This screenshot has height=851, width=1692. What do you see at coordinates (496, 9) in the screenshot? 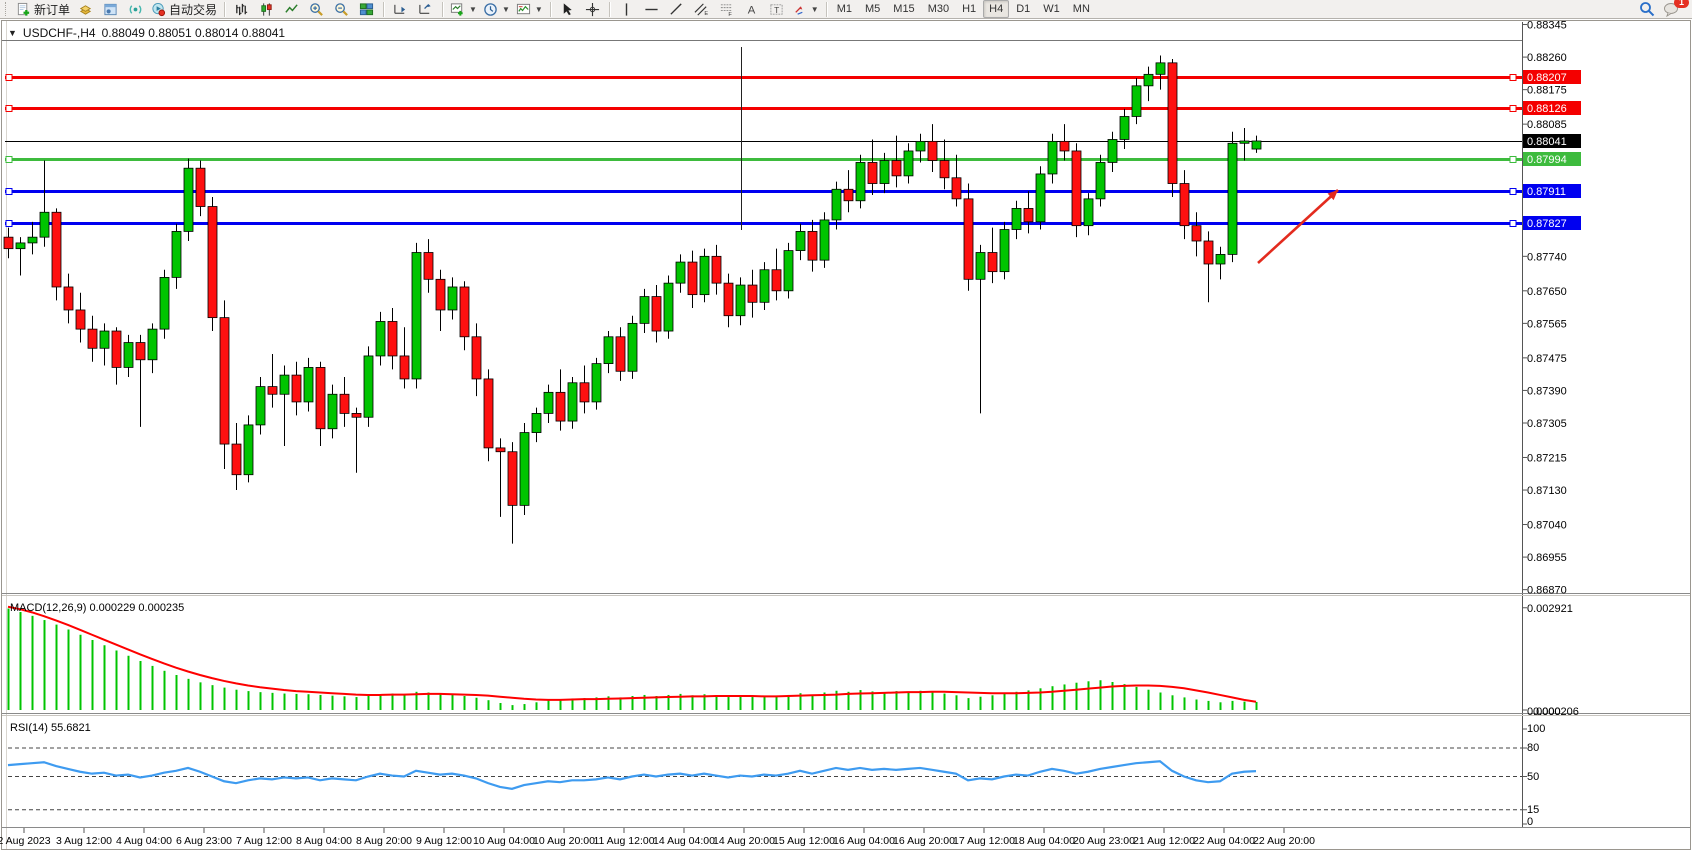
I see `period-button: ▼` at bounding box center [496, 9].